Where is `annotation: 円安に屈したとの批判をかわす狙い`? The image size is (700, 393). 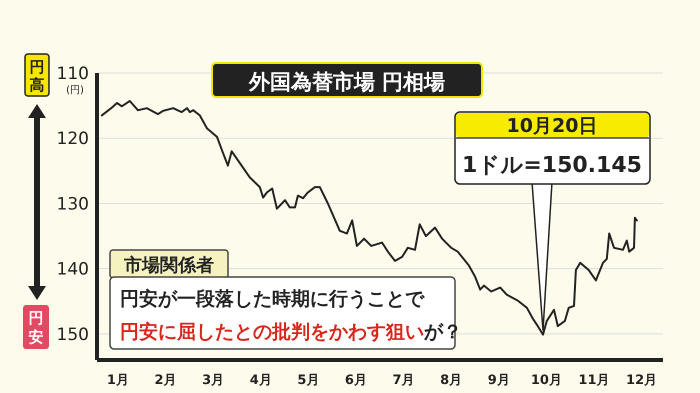 annotation: 円安に屈したとの批判をかわす狙い is located at coordinates (272, 332).